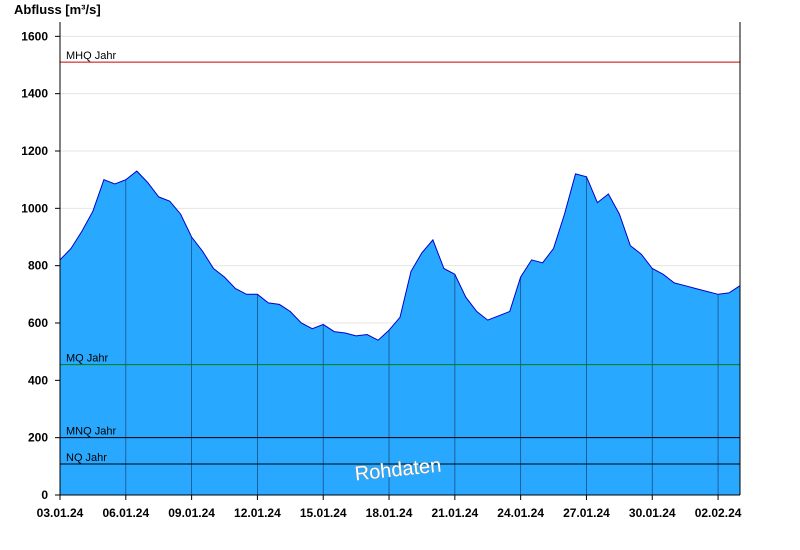 The width and height of the screenshot is (800, 550). I want to click on y-axis-unit-label: Abfluss [m³/s], so click(57, 9).